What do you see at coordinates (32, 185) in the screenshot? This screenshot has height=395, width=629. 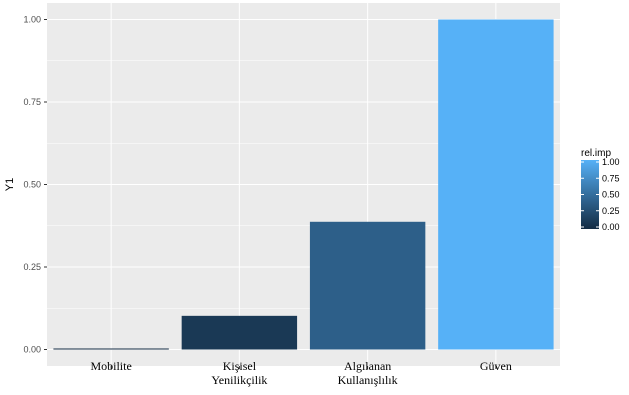 I see `y-tick-label: 0.50` at bounding box center [32, 185].